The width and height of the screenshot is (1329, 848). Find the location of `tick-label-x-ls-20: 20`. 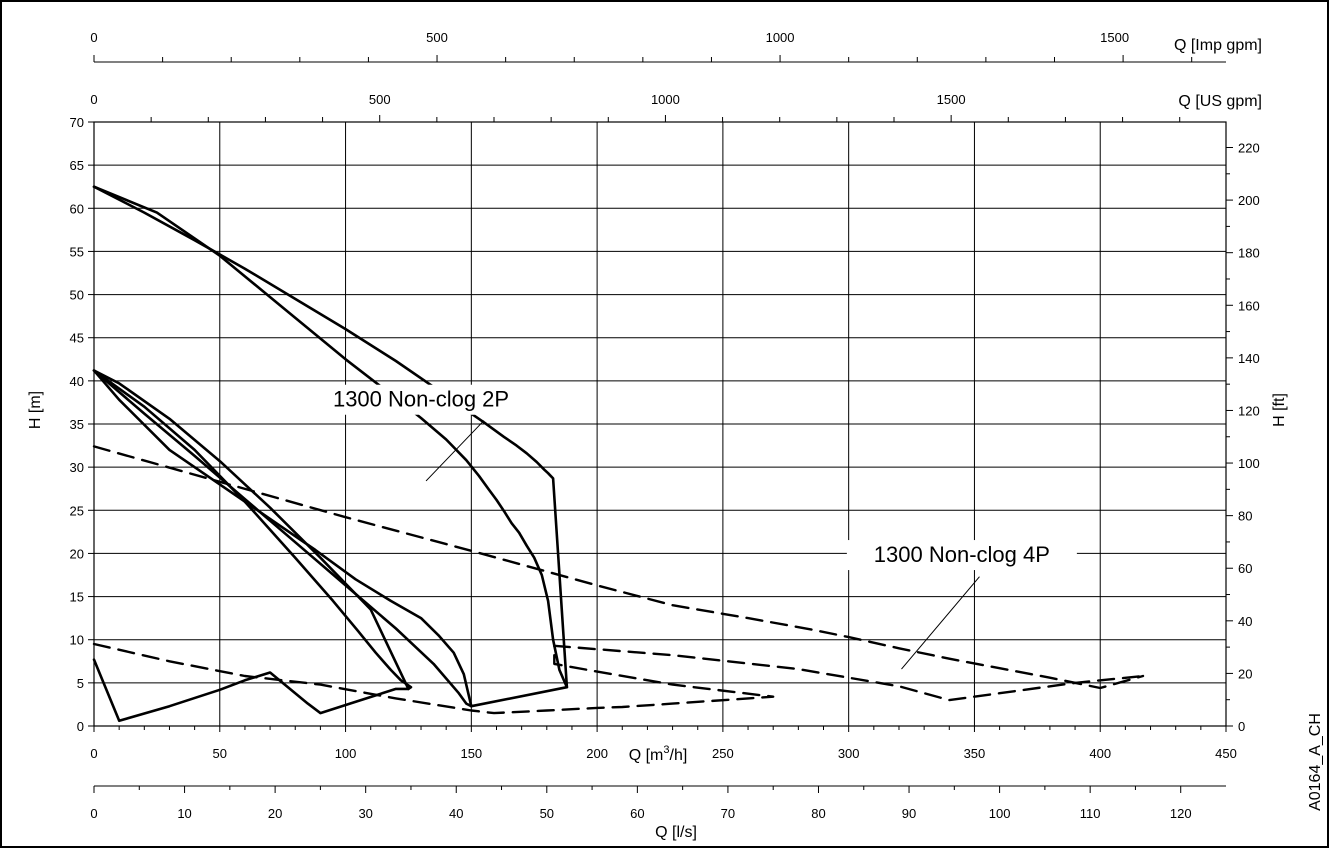

tick-label-x-ls-20: 20 is located at coordinates (275, 813).